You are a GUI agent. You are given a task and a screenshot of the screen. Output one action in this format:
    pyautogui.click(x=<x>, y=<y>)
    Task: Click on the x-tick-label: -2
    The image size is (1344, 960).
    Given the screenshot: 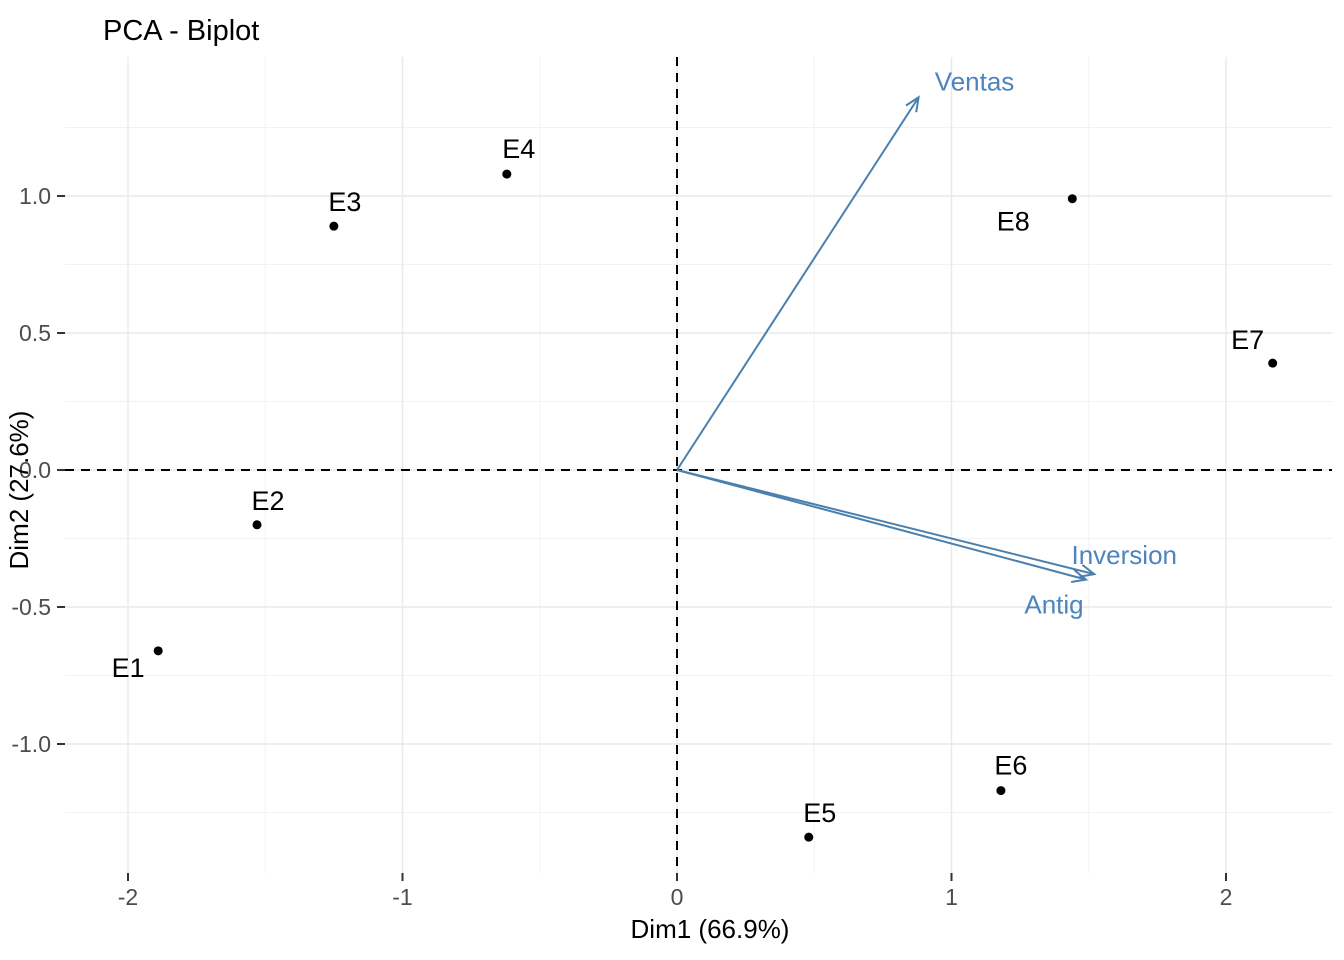 What is the action you would take?
    pyautogui.click(x=128, y=897)
    